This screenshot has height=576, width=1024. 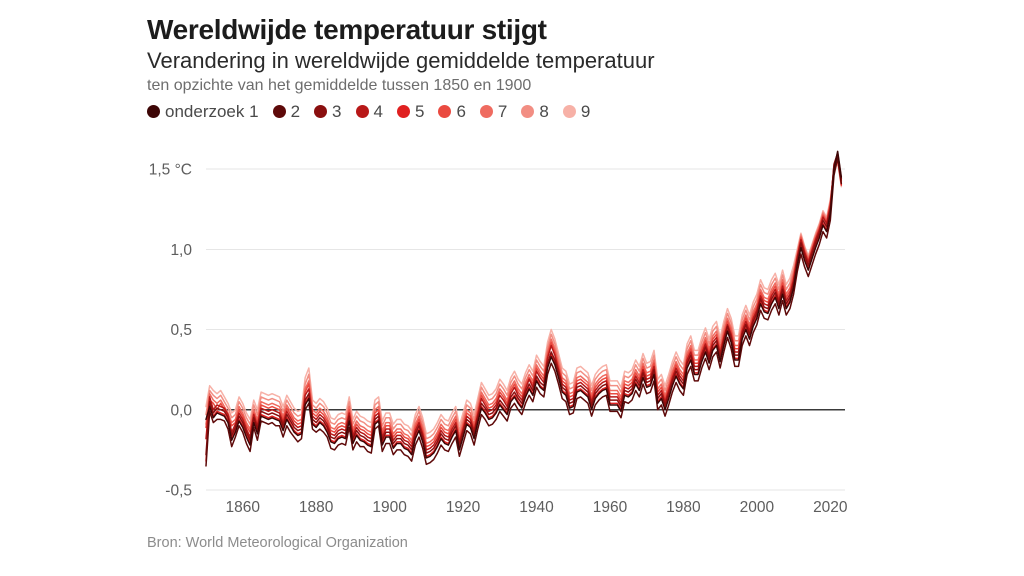 I want to click on legend-item: 3, so click(x=328, y=111).